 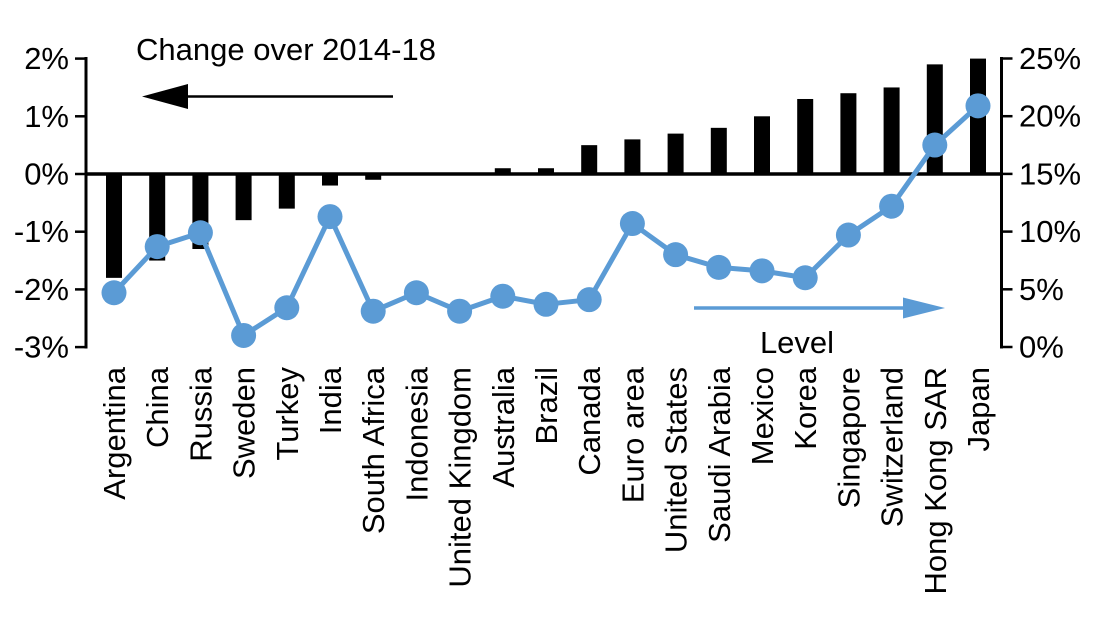 What do you see at coordinates (1041, 347) in the screenshot?
I see `right-axis-tick-label: 0%` at bounding box center [1041, 347].